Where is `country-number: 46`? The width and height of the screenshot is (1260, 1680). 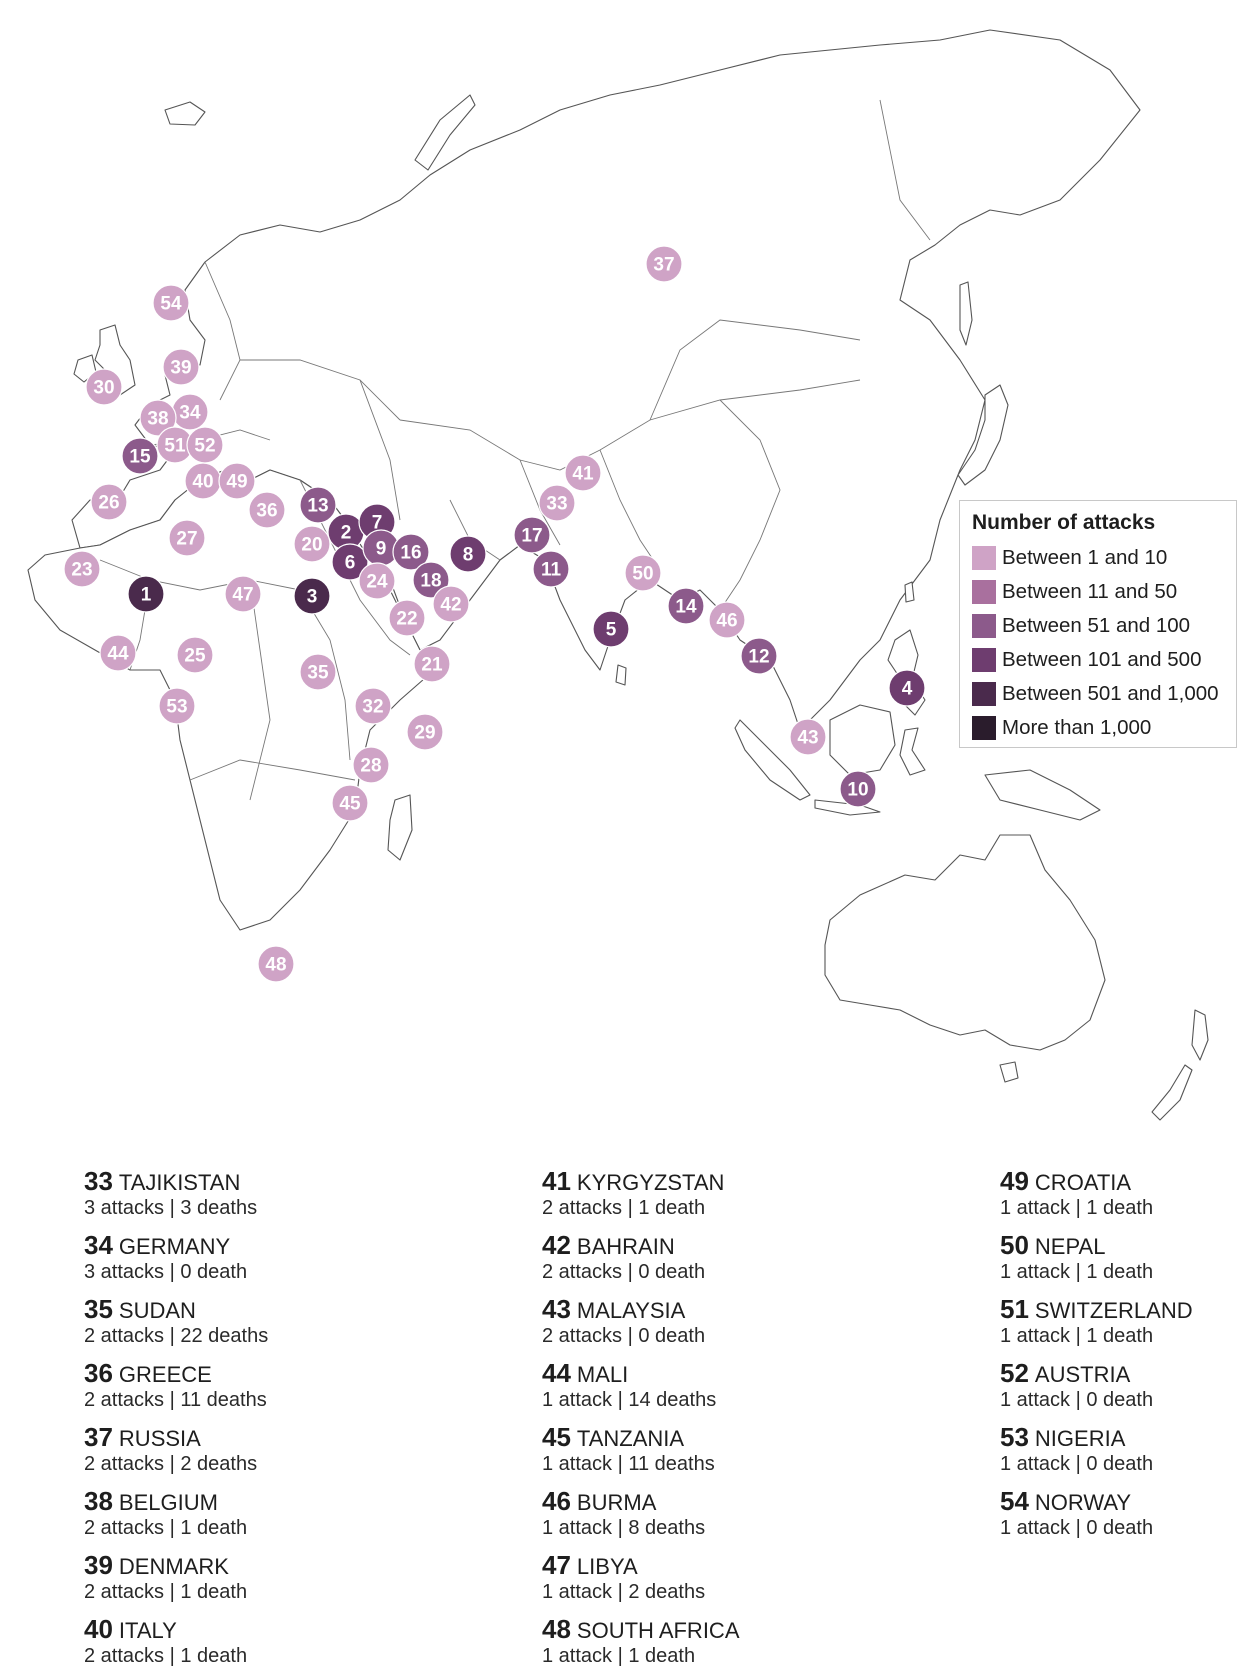 country-number: 46 is located at coordinates (556, 1501).